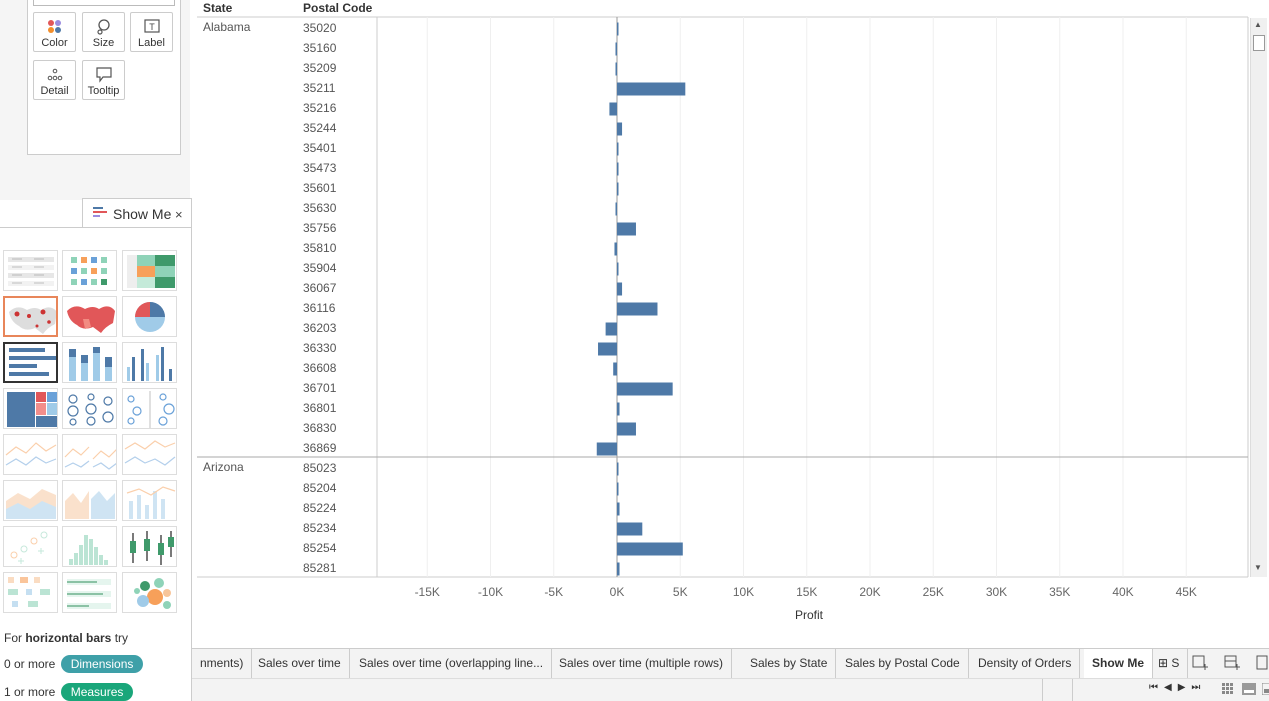  What do you see at coordinates (320, 148) in the screenshot?
I see `postal-code-label: 35401` at bounding box center [320, 148].